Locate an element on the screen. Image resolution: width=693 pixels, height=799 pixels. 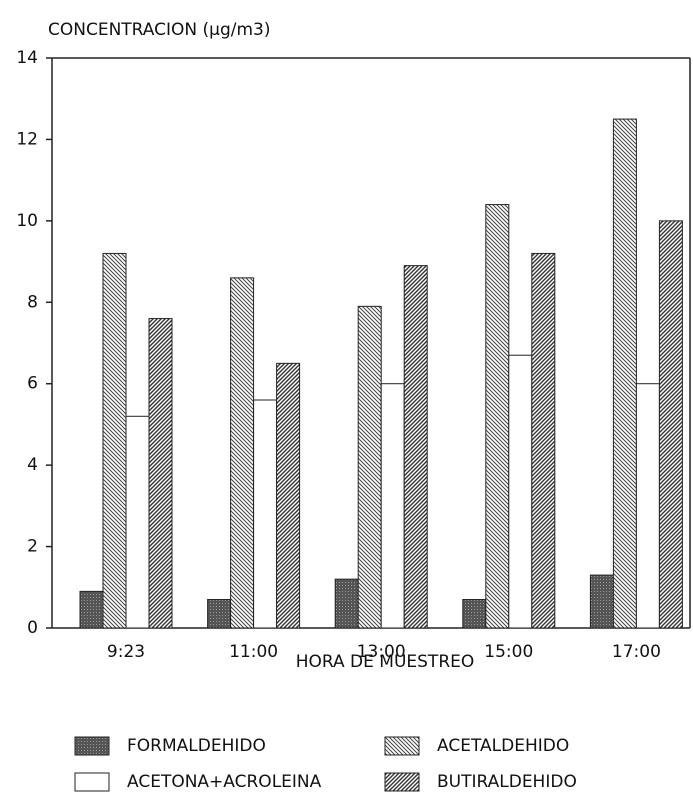
legend-label: BUTIRALDEHIDO is located at coordinates (507, 782).